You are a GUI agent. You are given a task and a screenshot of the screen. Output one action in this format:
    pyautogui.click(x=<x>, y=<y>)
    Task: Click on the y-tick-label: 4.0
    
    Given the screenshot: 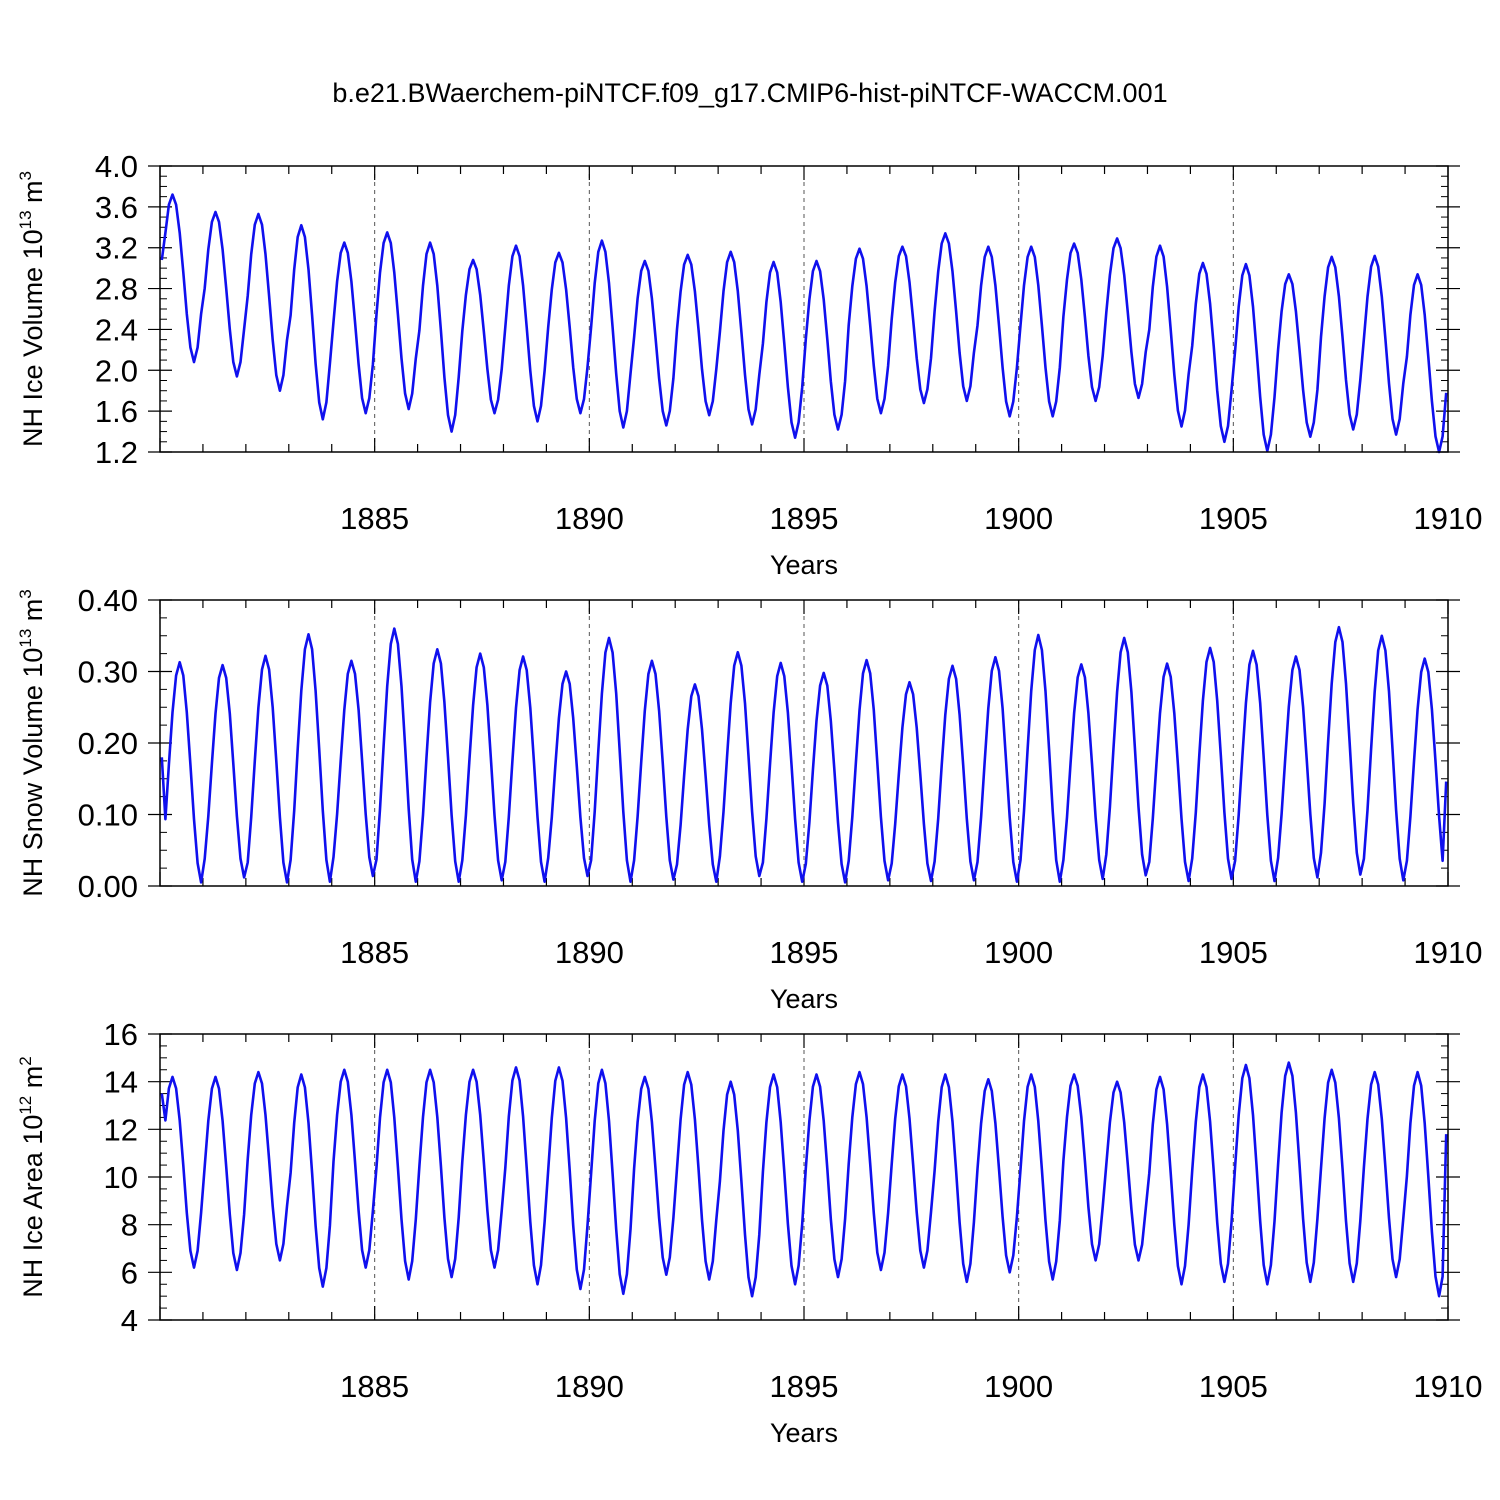 What is the action you would take?
    pyautogui.click(x=116, y=166)
    